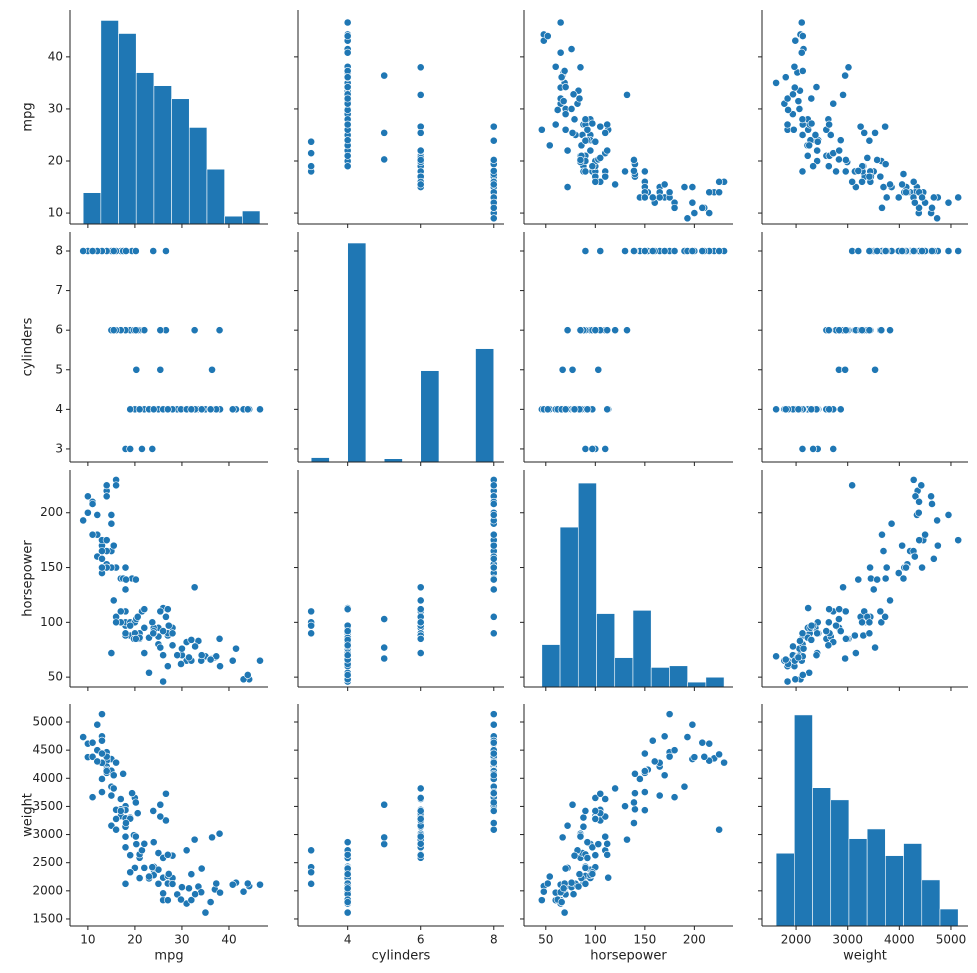 The width and height of the screenshot is (977, 973). What do you see at coordinates (899, 940) in the screenshot?
I see `x-tick-label: 4000` at bounding box center [899, 940].